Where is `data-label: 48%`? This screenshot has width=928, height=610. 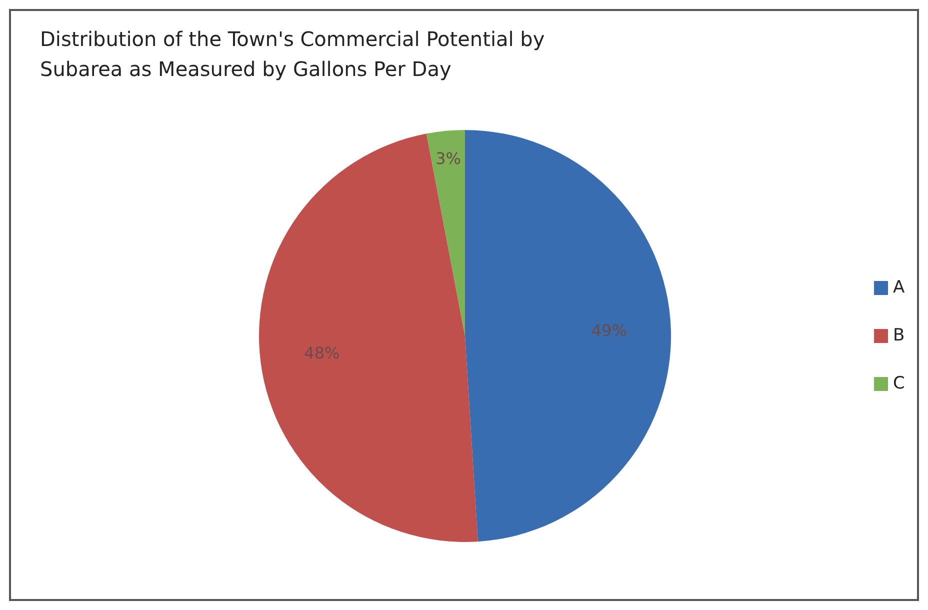 data-label: 48% is located at coordinates (322, 352).